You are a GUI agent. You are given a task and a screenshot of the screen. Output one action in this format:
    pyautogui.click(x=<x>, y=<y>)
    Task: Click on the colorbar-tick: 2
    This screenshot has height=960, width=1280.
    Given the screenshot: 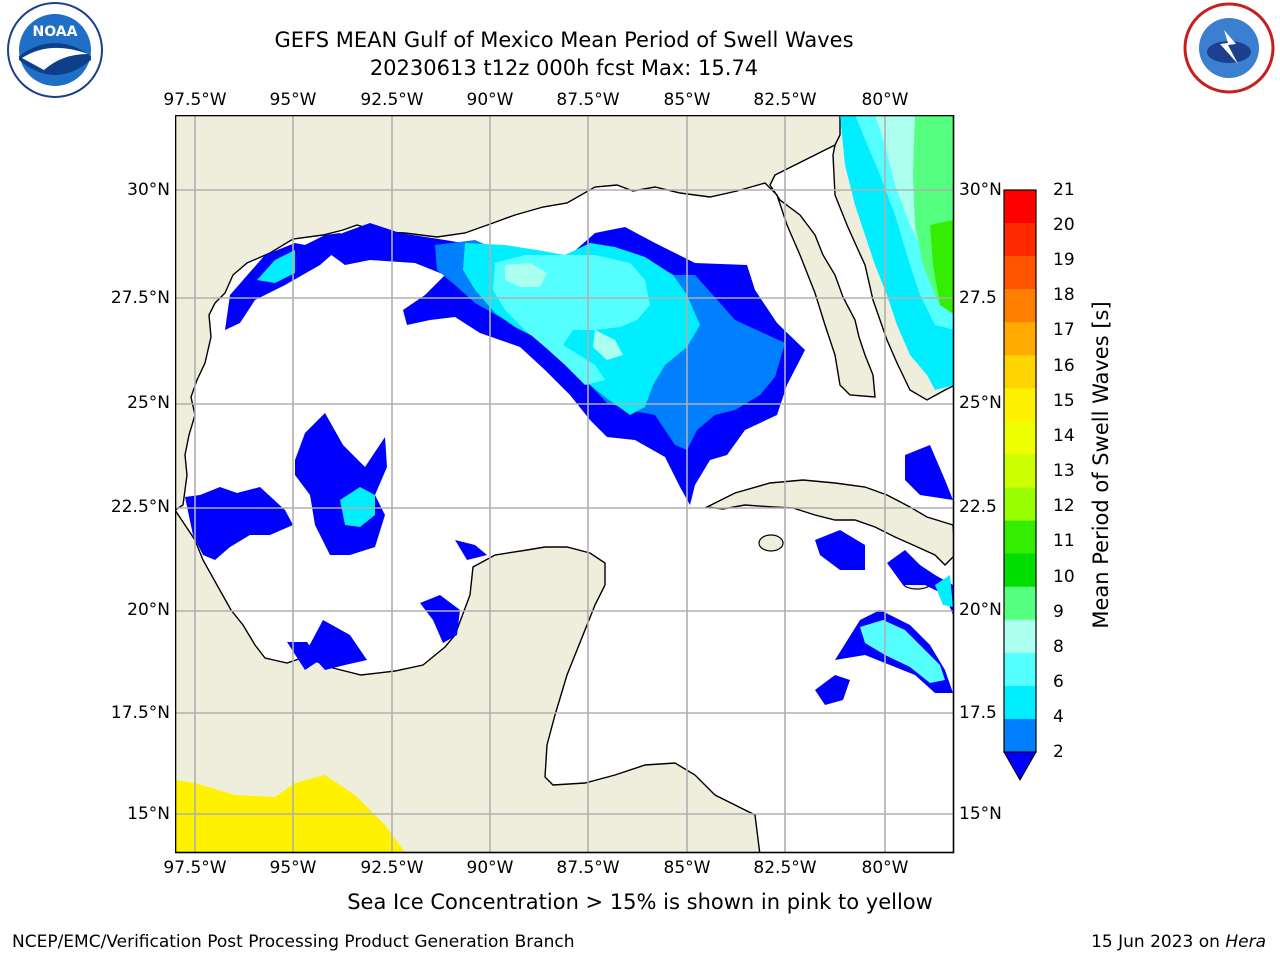 What is the action you would take?
    pyautogui.click(x=1058, y=752)
    